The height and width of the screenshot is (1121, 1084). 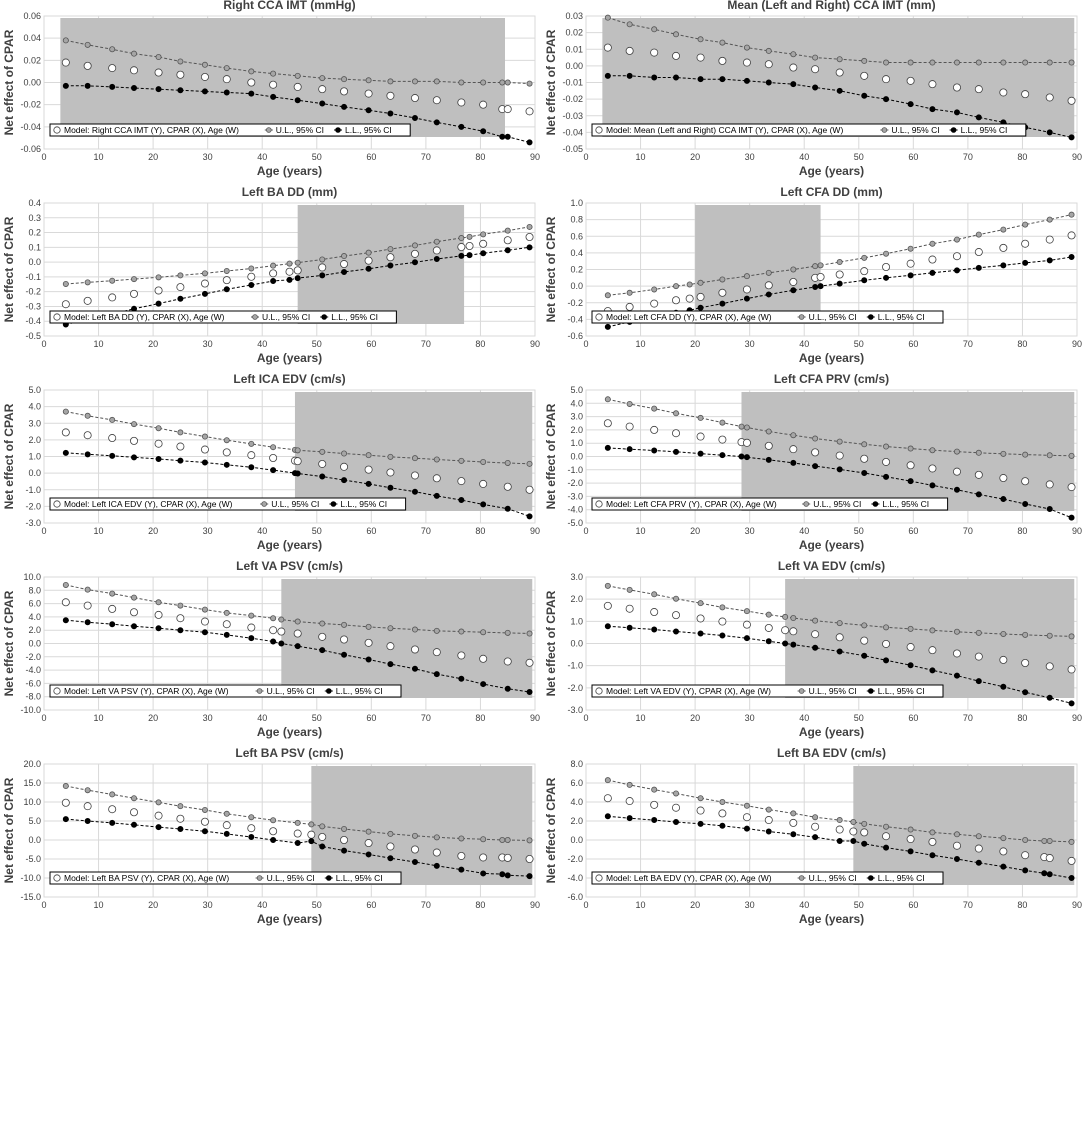 I want to click on x-tick-label: 40, so click(x=804, y=531).